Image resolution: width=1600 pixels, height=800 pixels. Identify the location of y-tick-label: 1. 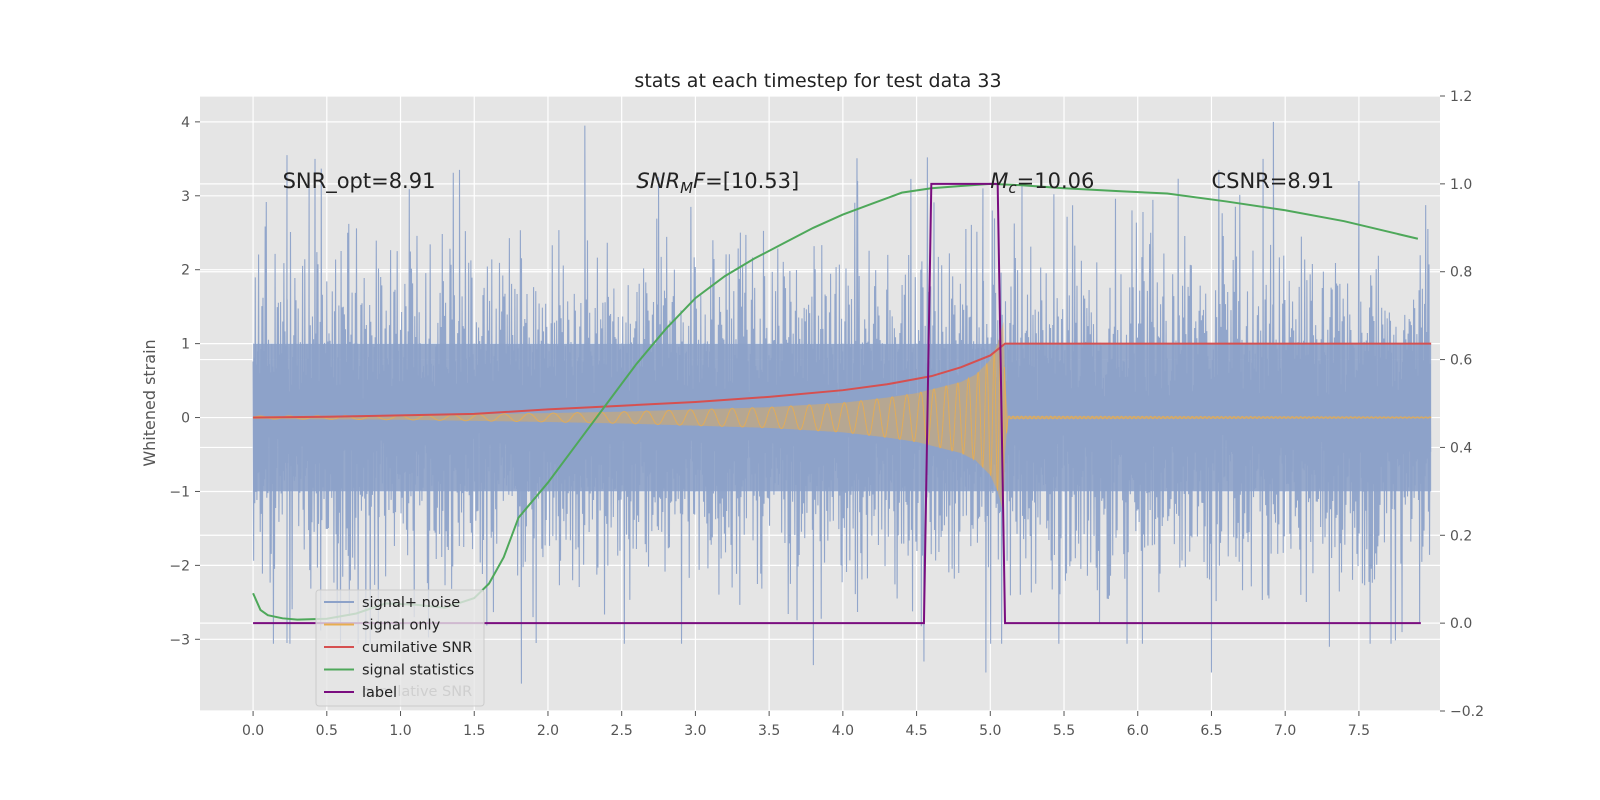
(185, 345).